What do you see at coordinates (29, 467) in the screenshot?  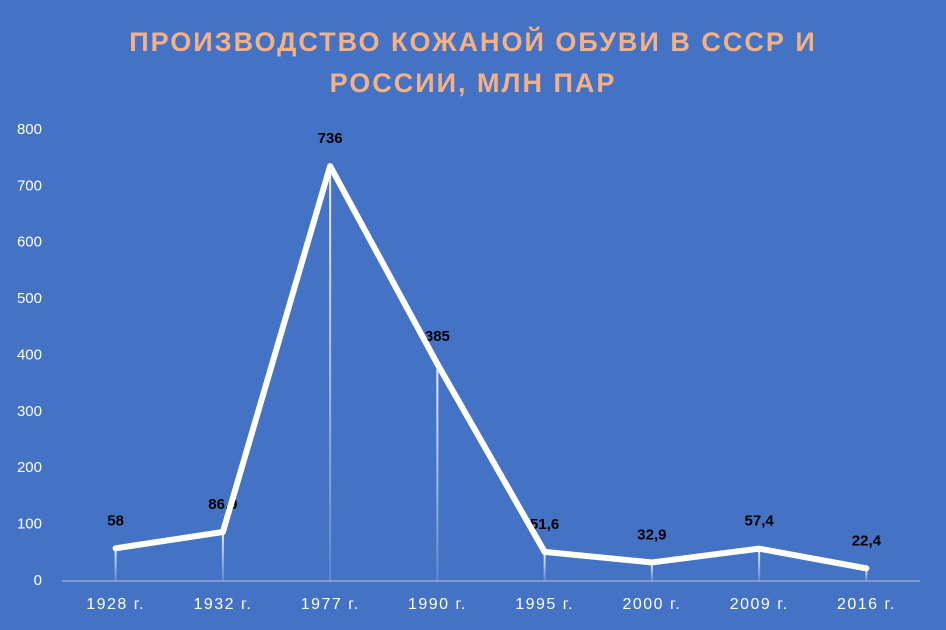 I see `y-tick-label: 200` at bounding box center [29, 467].